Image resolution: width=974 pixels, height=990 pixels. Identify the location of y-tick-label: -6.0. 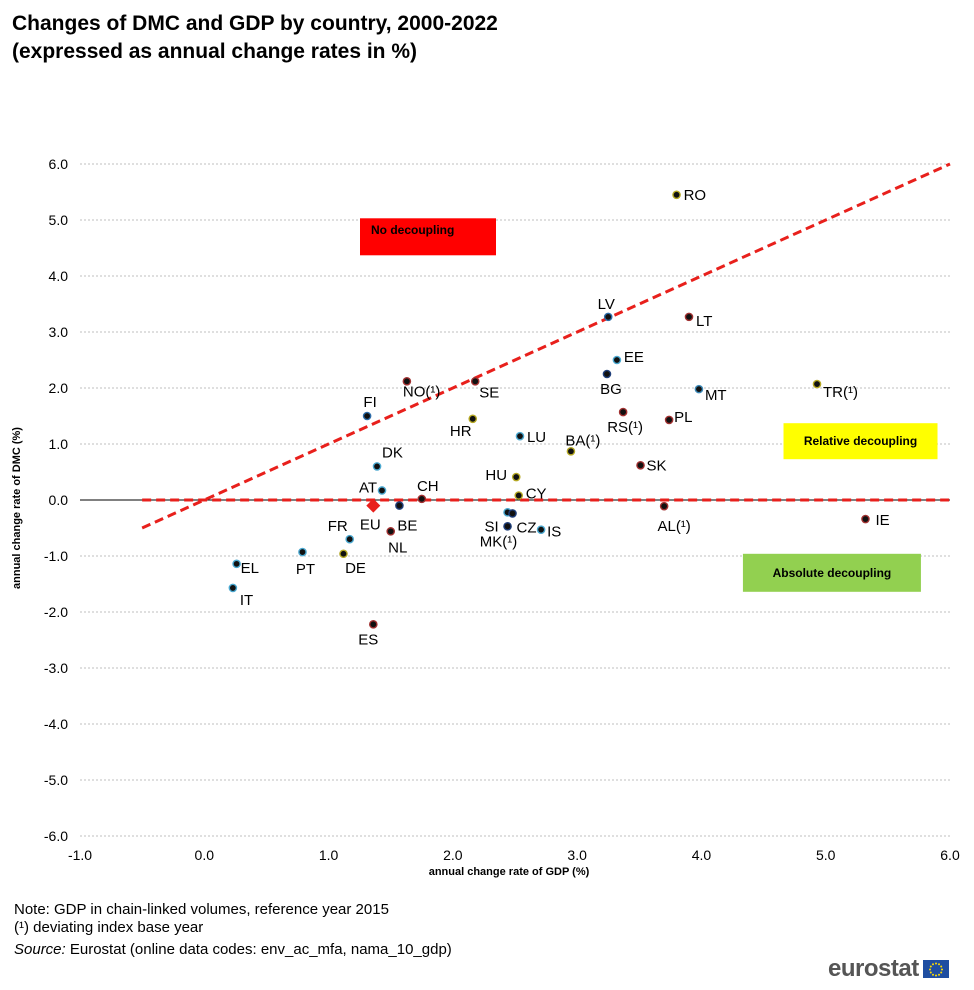
(56, 836).